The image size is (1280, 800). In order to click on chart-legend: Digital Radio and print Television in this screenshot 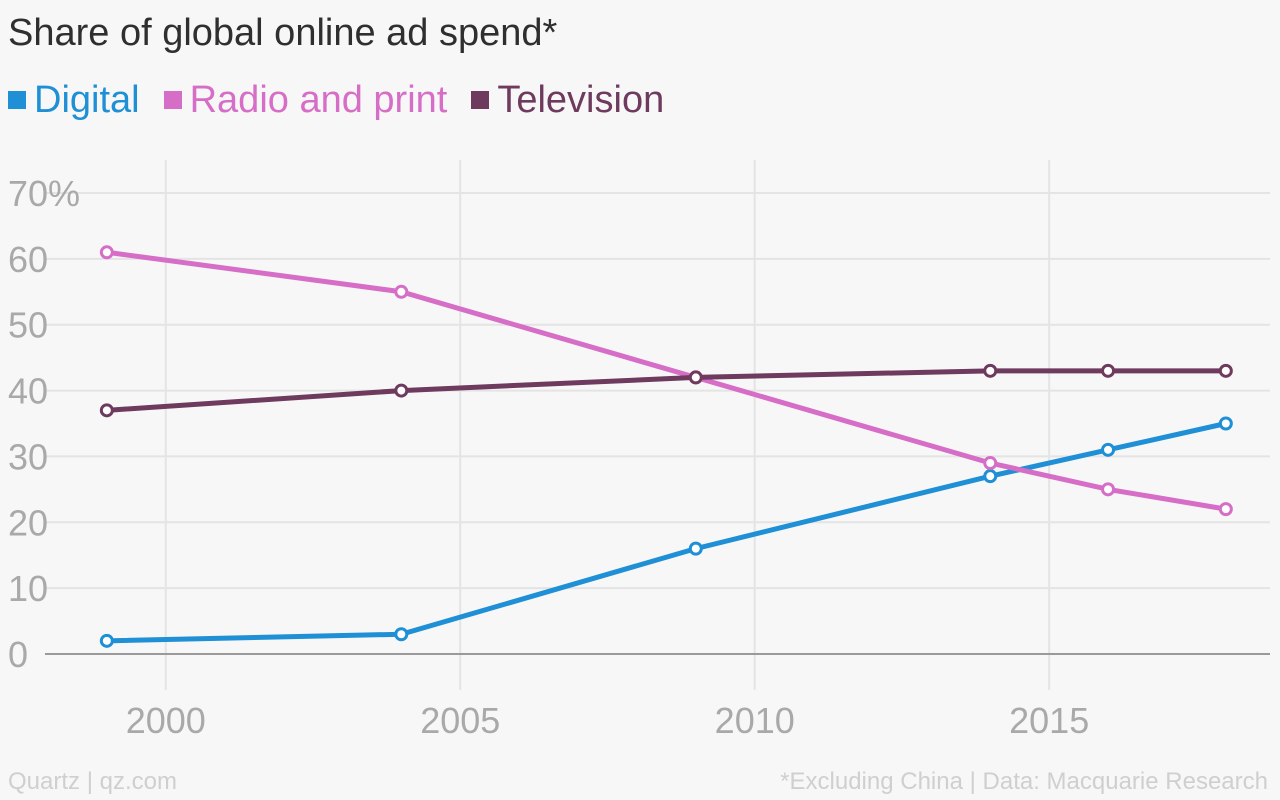, I will do `click(336, 100)`.